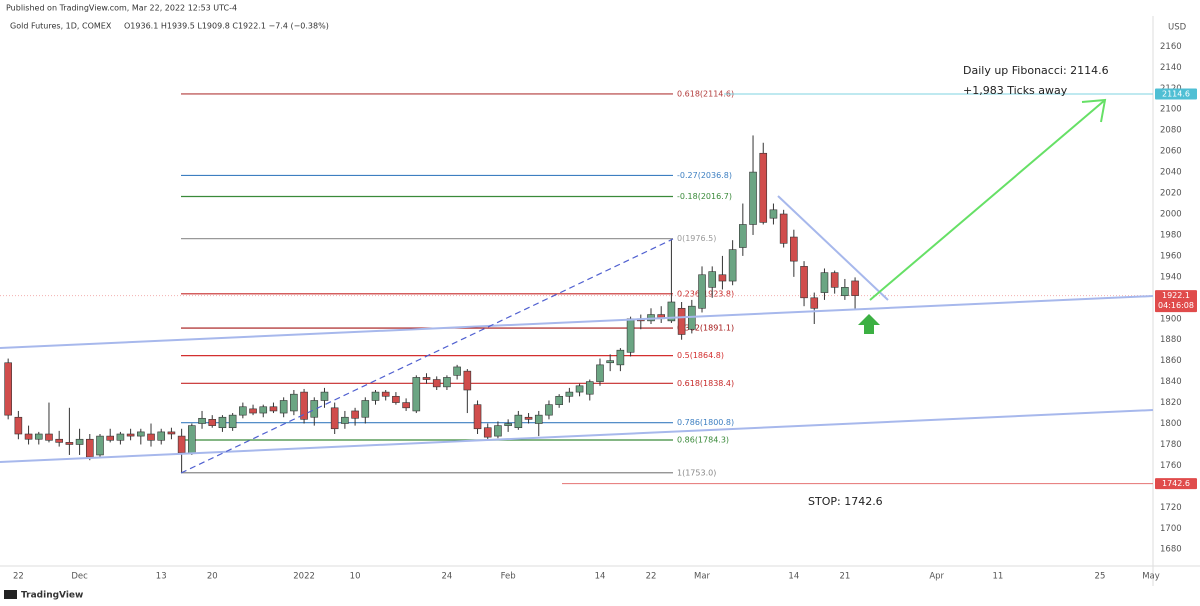  What do you see at coordinates (61, 26) in the screenshot?
I see `chart-title: Gold Futures, 1D, COMEX` at bounding box center [61, 26].